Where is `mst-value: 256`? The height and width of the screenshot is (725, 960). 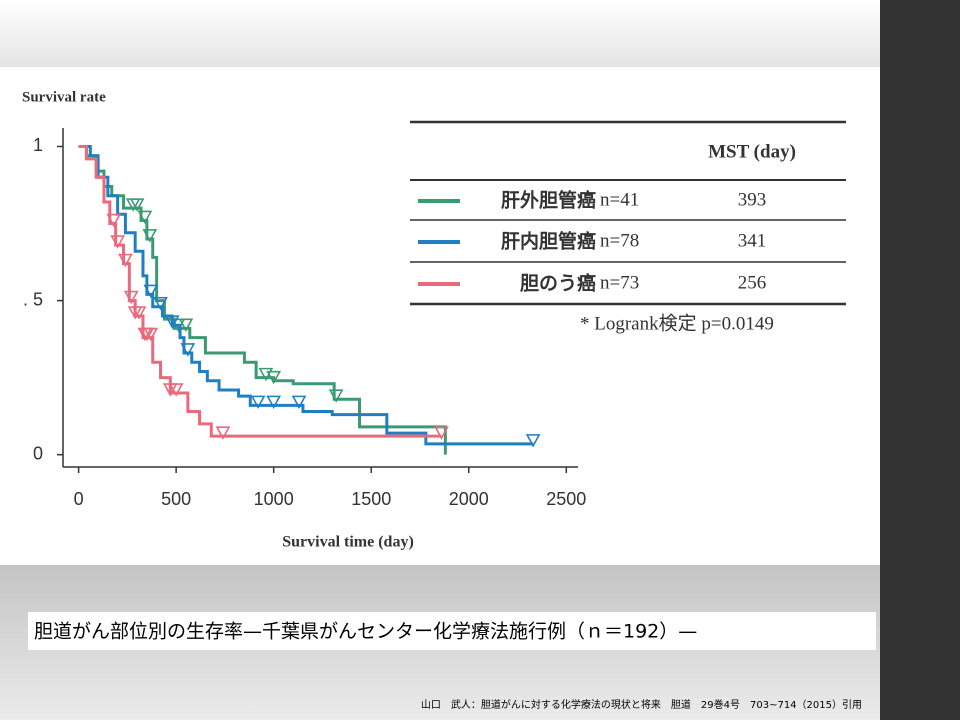 mst-value: 256 is located at coordinates (752, 282).